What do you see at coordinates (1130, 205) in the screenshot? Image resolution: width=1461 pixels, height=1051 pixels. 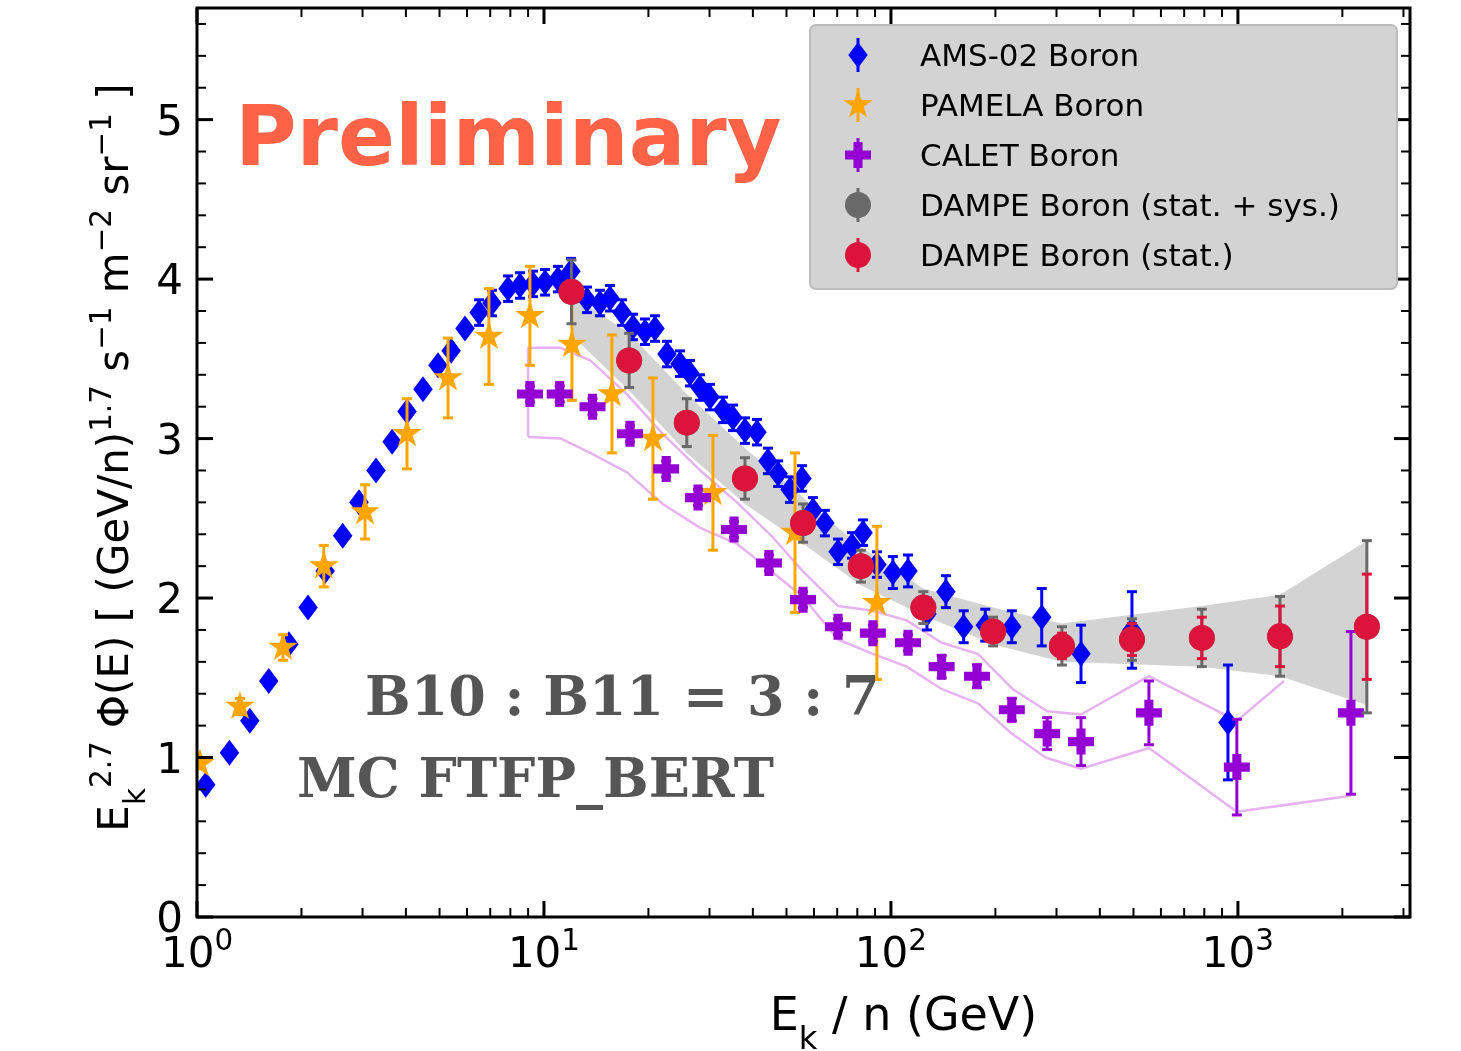 I see `legend-label: DAMPE Boron (stat. + sys.)` at bounding box center [1130, 205].